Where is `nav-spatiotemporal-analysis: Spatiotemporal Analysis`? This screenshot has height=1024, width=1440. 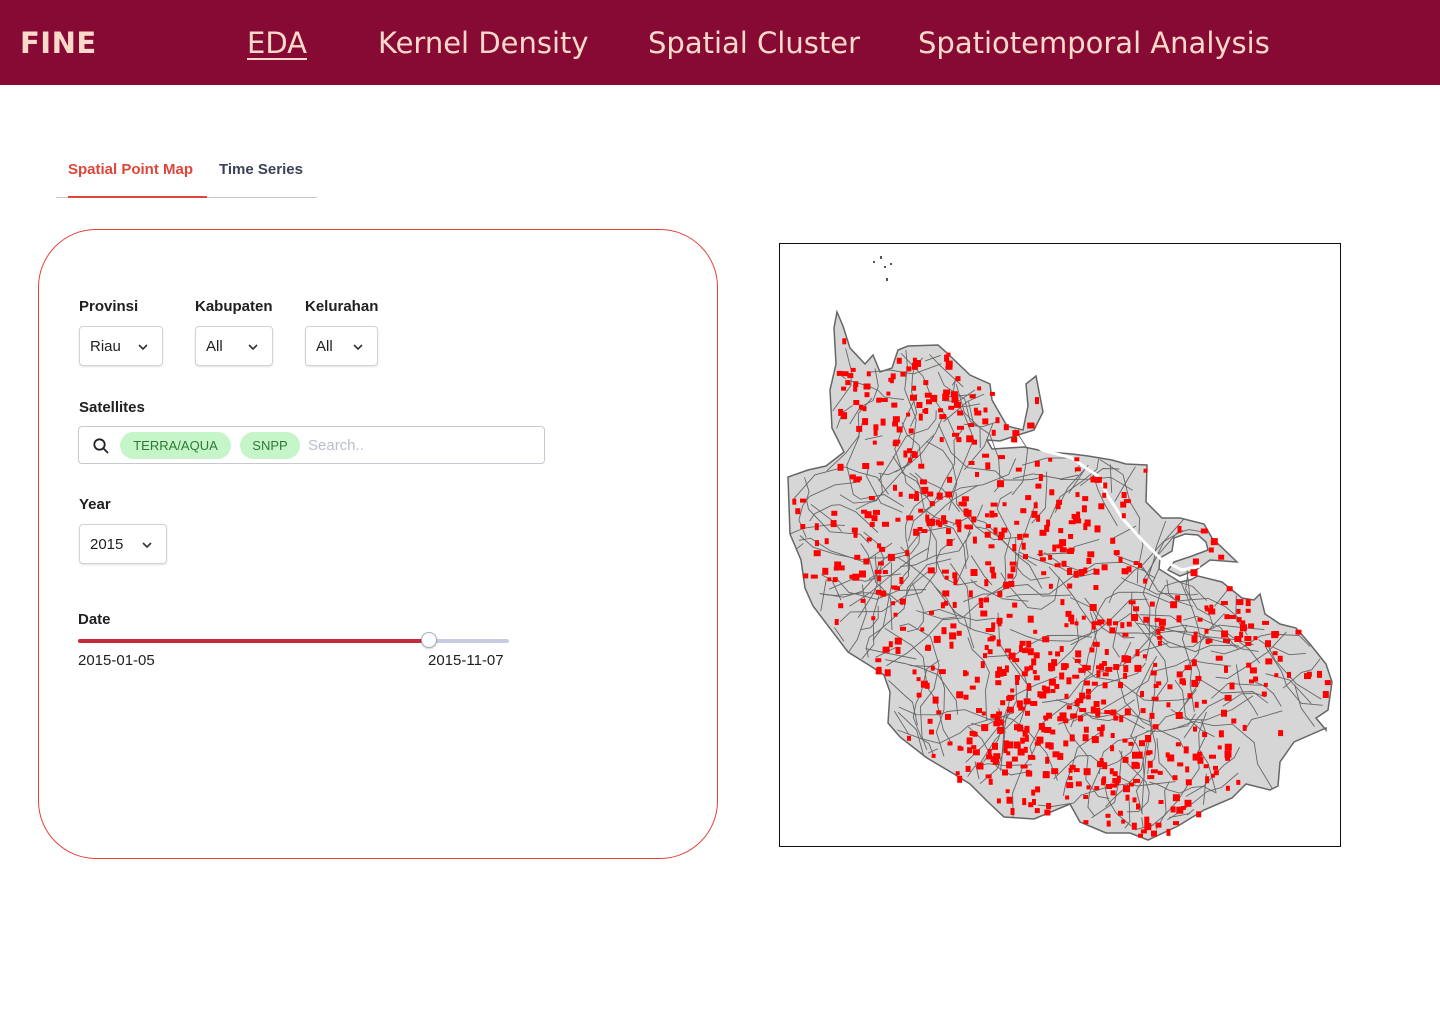 nav-spatiotemporal-analysis: Spatiotemporal Analysis is located at coordinates (1094, 43).